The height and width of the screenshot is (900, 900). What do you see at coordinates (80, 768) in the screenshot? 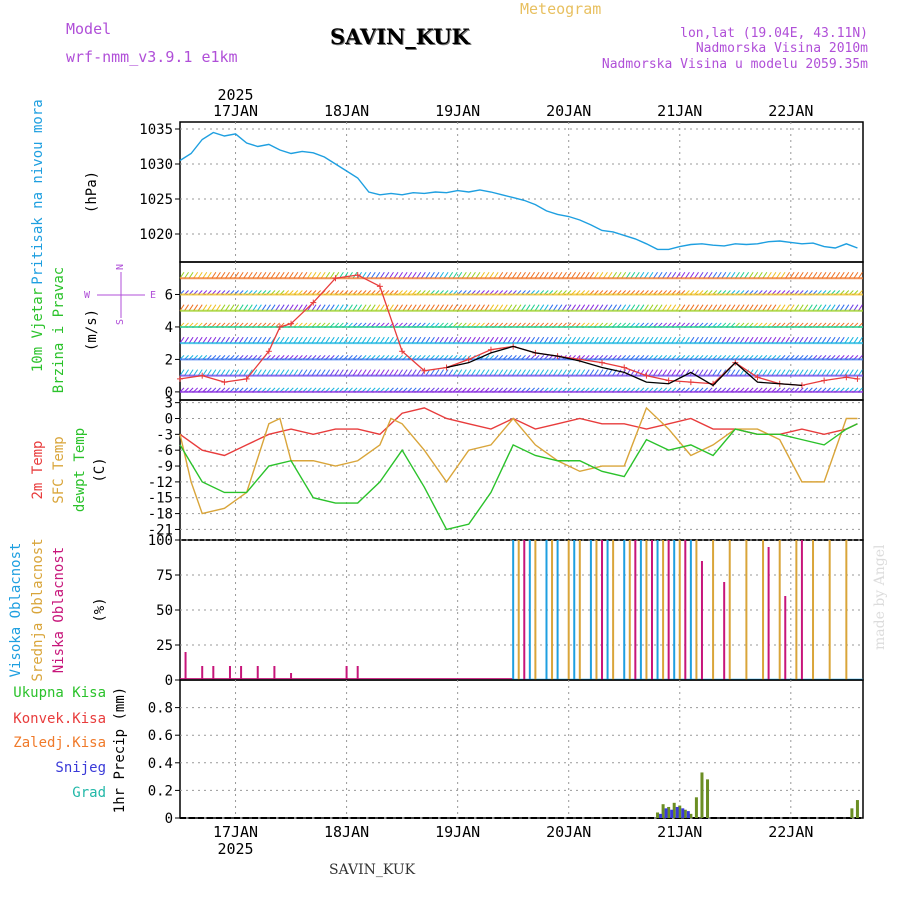
I see `precip-legend-item: Snijeg` at bounding box center [80, 768].